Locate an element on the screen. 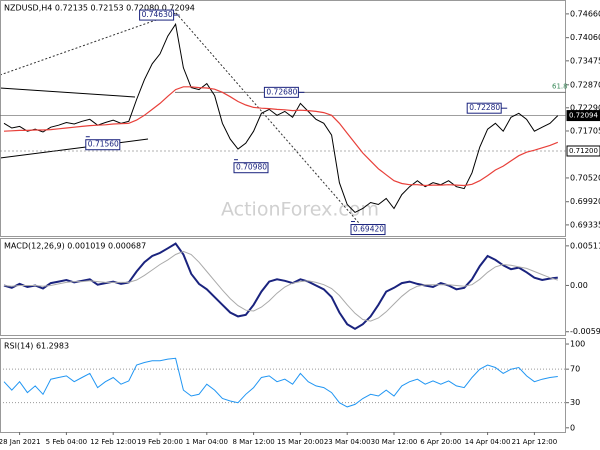  macd-title: MACD(12,26,9) 0.001019 0.000687 is located at coordinates (75, 246).